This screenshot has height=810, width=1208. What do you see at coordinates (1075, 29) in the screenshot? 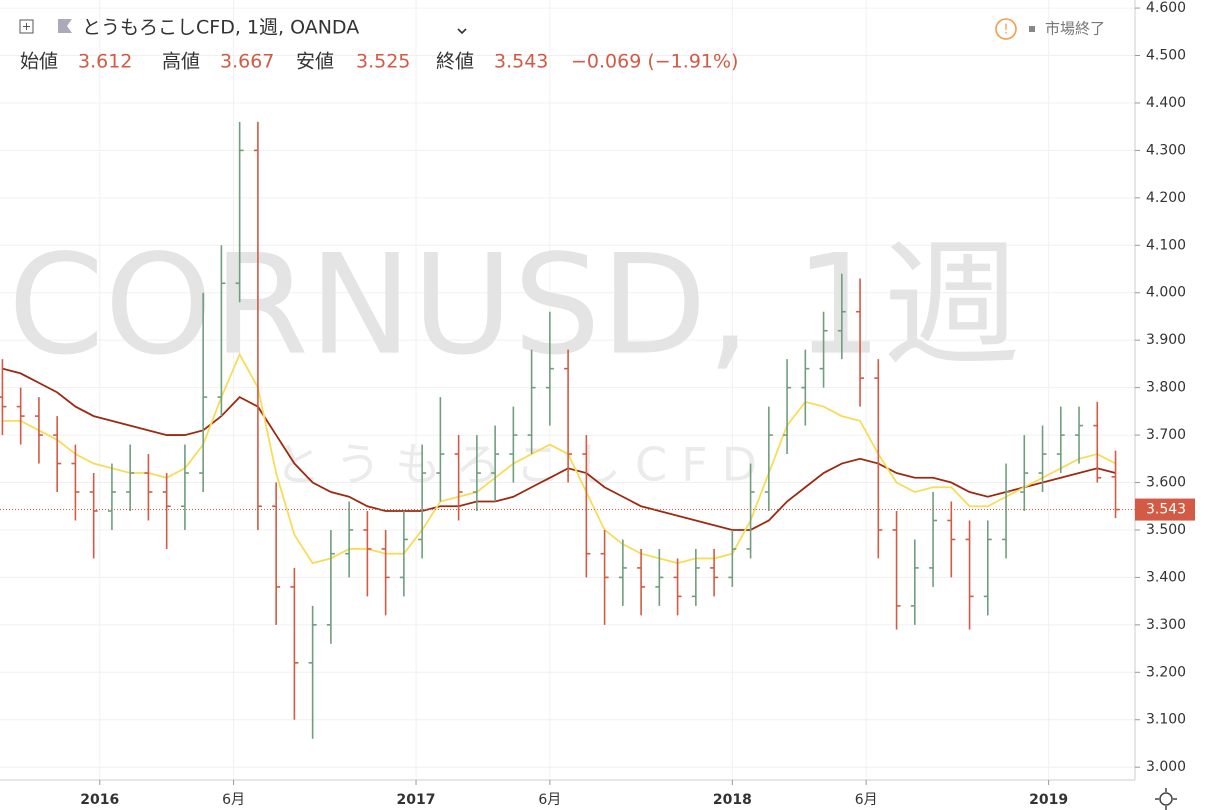
I see `status: 市場終了` at bounding box center [1075, 29].